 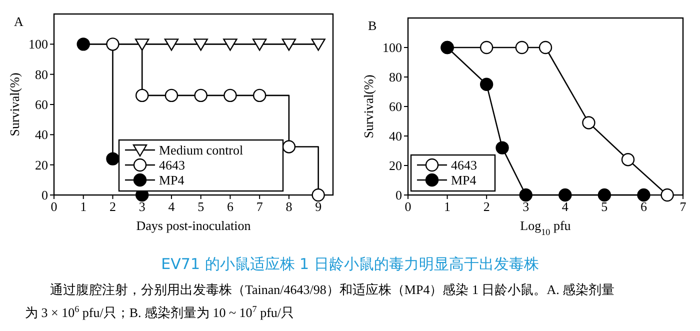 What do you see at coordinates (289, 206) in the screenshot?
I see `x-tick-label: 8` at bounding box center [289, 206].